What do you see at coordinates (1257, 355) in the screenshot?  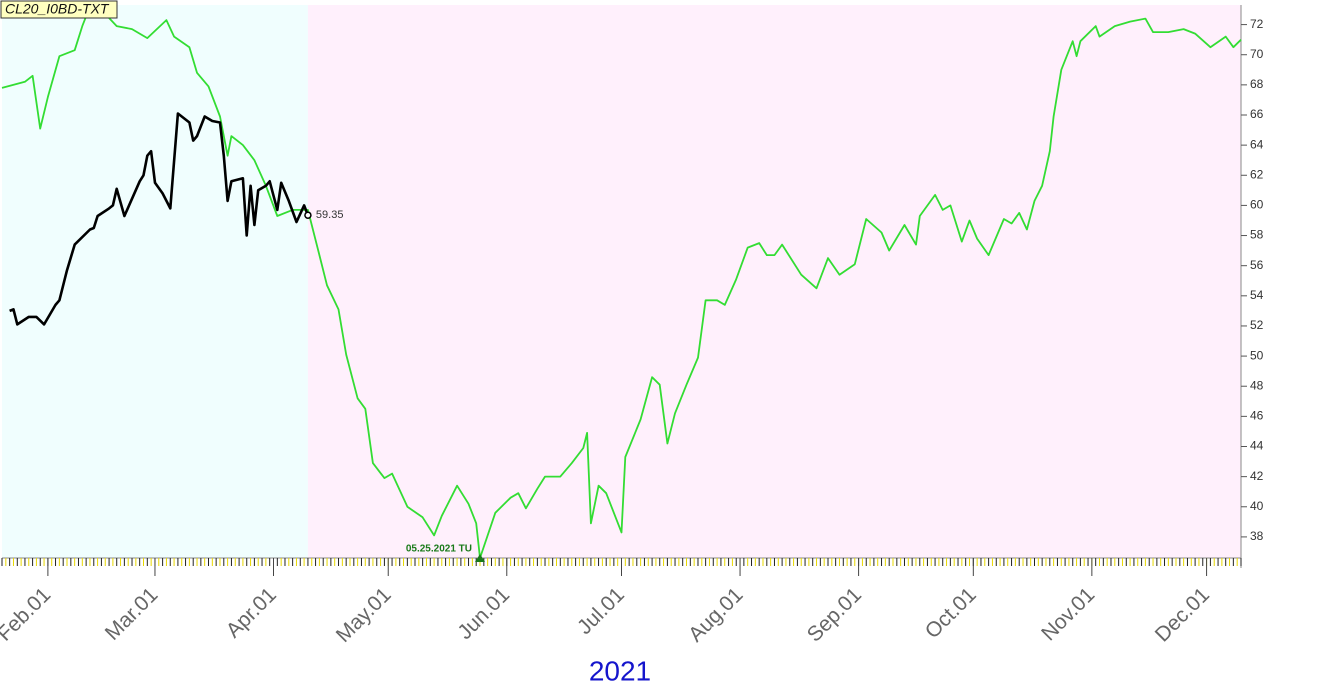 I see `y-tick-label: 50` at bounding box center [1257, 355].